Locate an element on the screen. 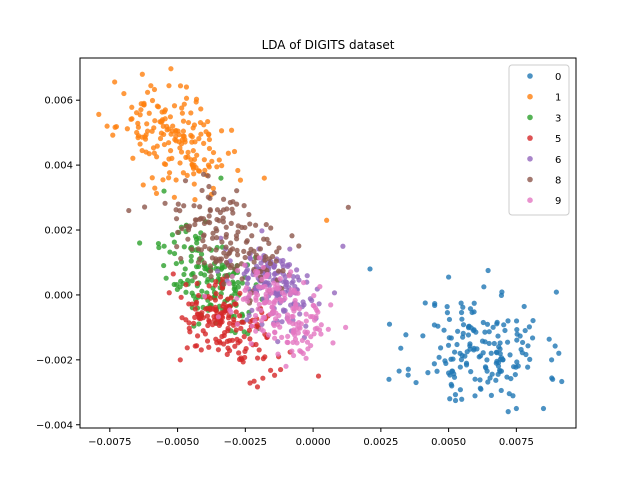 The image size is (640, 480). y-tick-label: 0.004 is located at coordinates (58, 166).